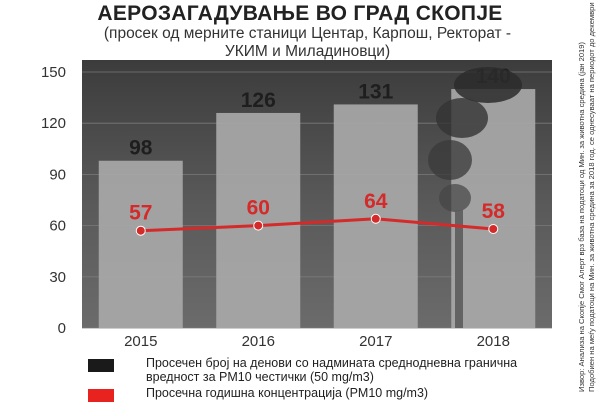 The image size is (600, 416). Describe the element at coordinates (375, 91) in the screenshot. I see `bar-value-label: 131` at that location.